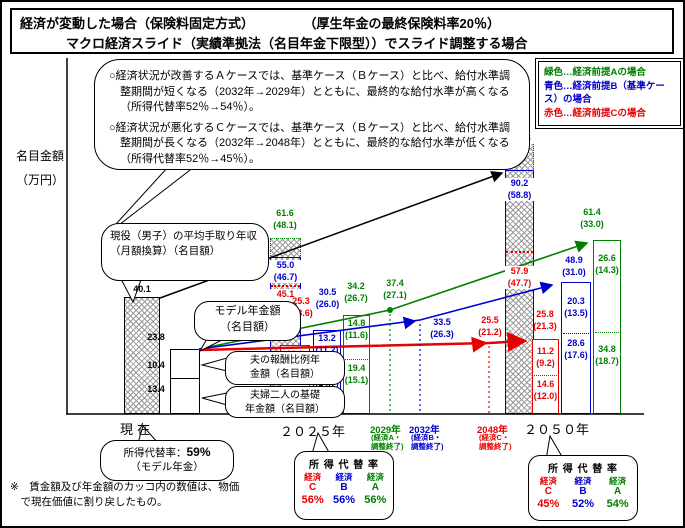  I want to click on wage-now-callout: 現役（男子）の平均手取り年収（月額換算）（名目額）, so click(185, 252).